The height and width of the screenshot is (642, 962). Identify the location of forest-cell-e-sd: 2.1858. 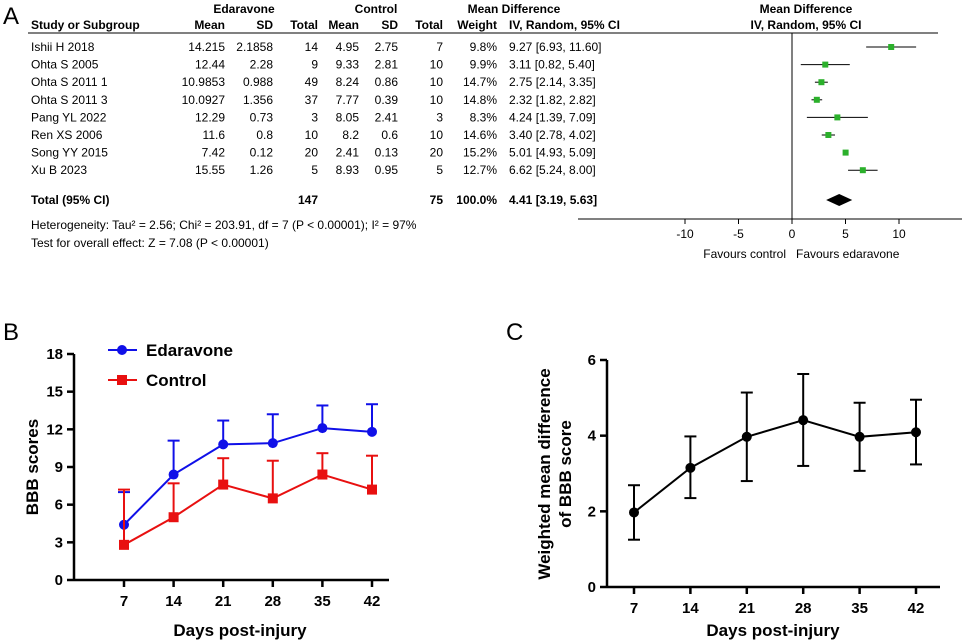
(254, 47).